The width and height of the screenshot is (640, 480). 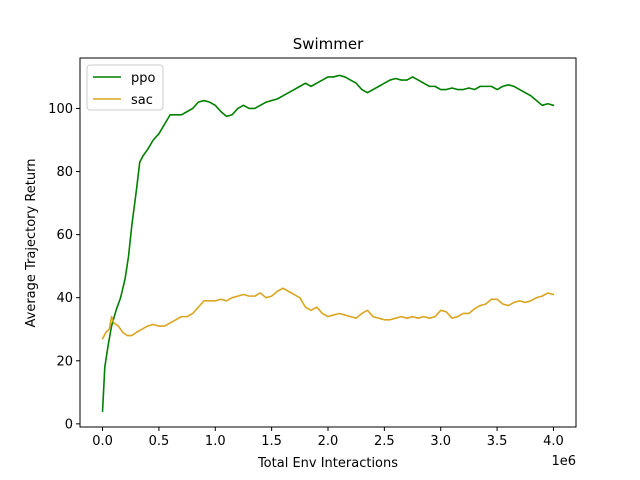 I want to click on x-tick-label: 1.0, so click(x=215, y=441).